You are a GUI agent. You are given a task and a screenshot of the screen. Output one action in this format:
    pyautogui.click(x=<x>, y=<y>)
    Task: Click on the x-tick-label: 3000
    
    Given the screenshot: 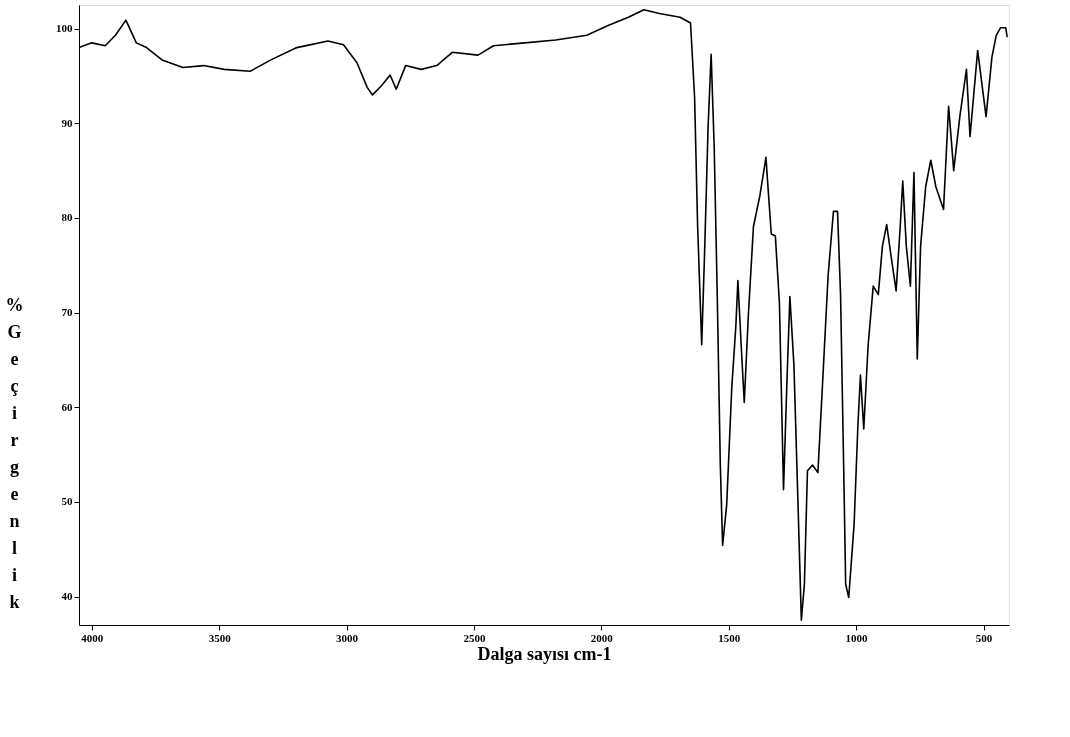 What is the action you would take?
    pyautogui.click(x=347, y=637)
    